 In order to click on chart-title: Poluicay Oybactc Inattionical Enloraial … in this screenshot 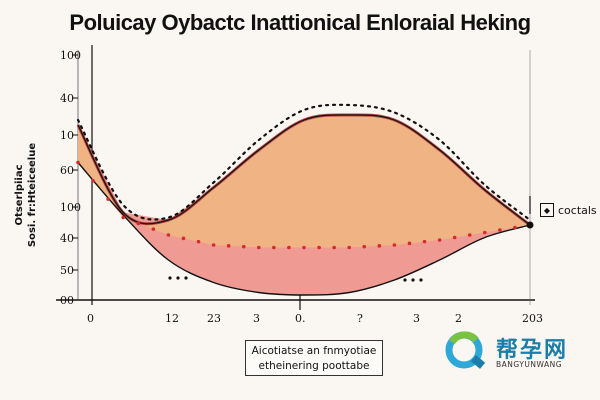, I will do `click(300, 22)`.